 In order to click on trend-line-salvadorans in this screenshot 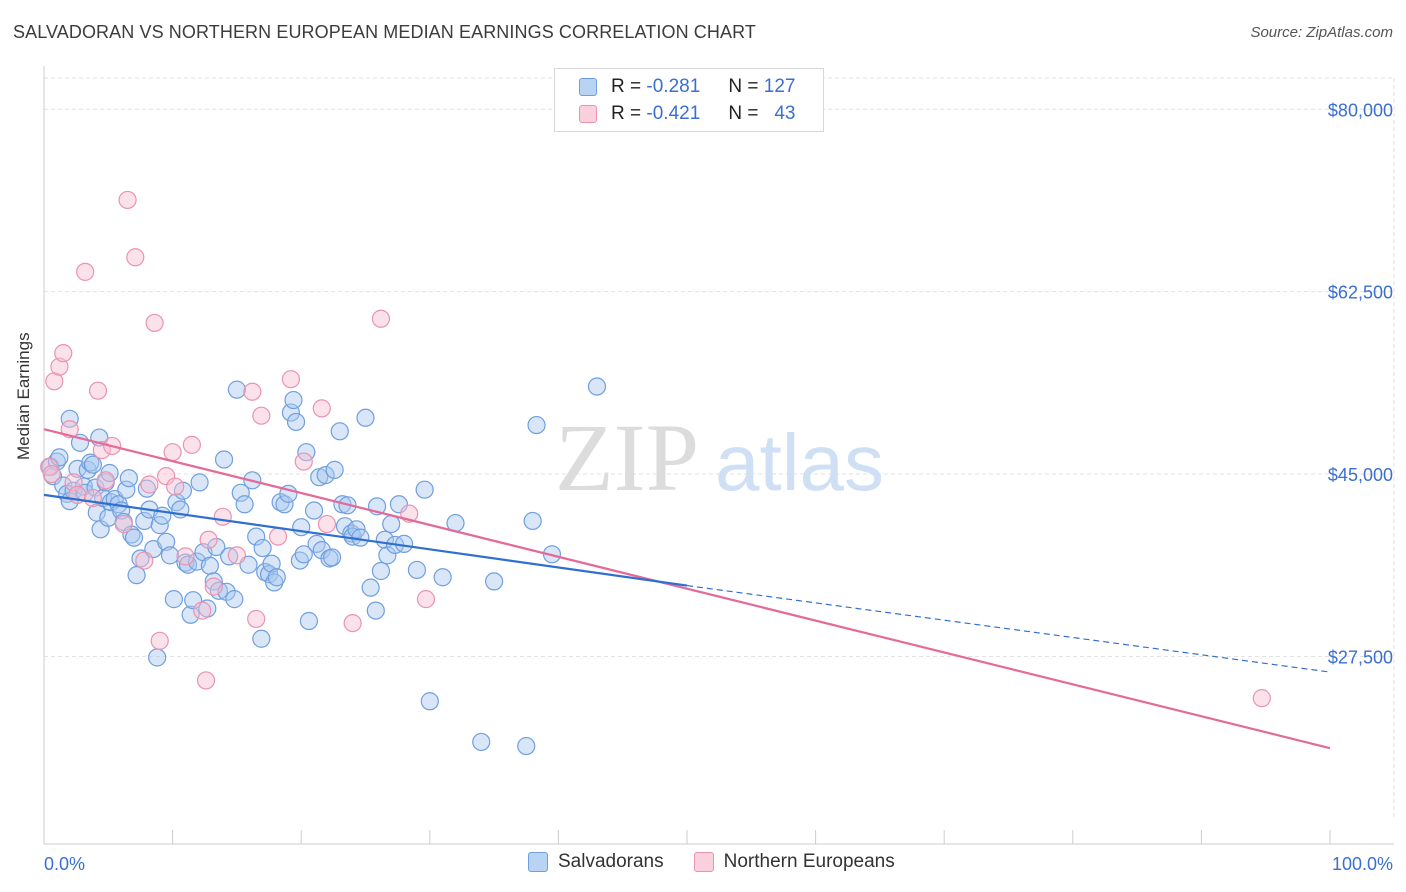, I will do `click(365, 540)`.